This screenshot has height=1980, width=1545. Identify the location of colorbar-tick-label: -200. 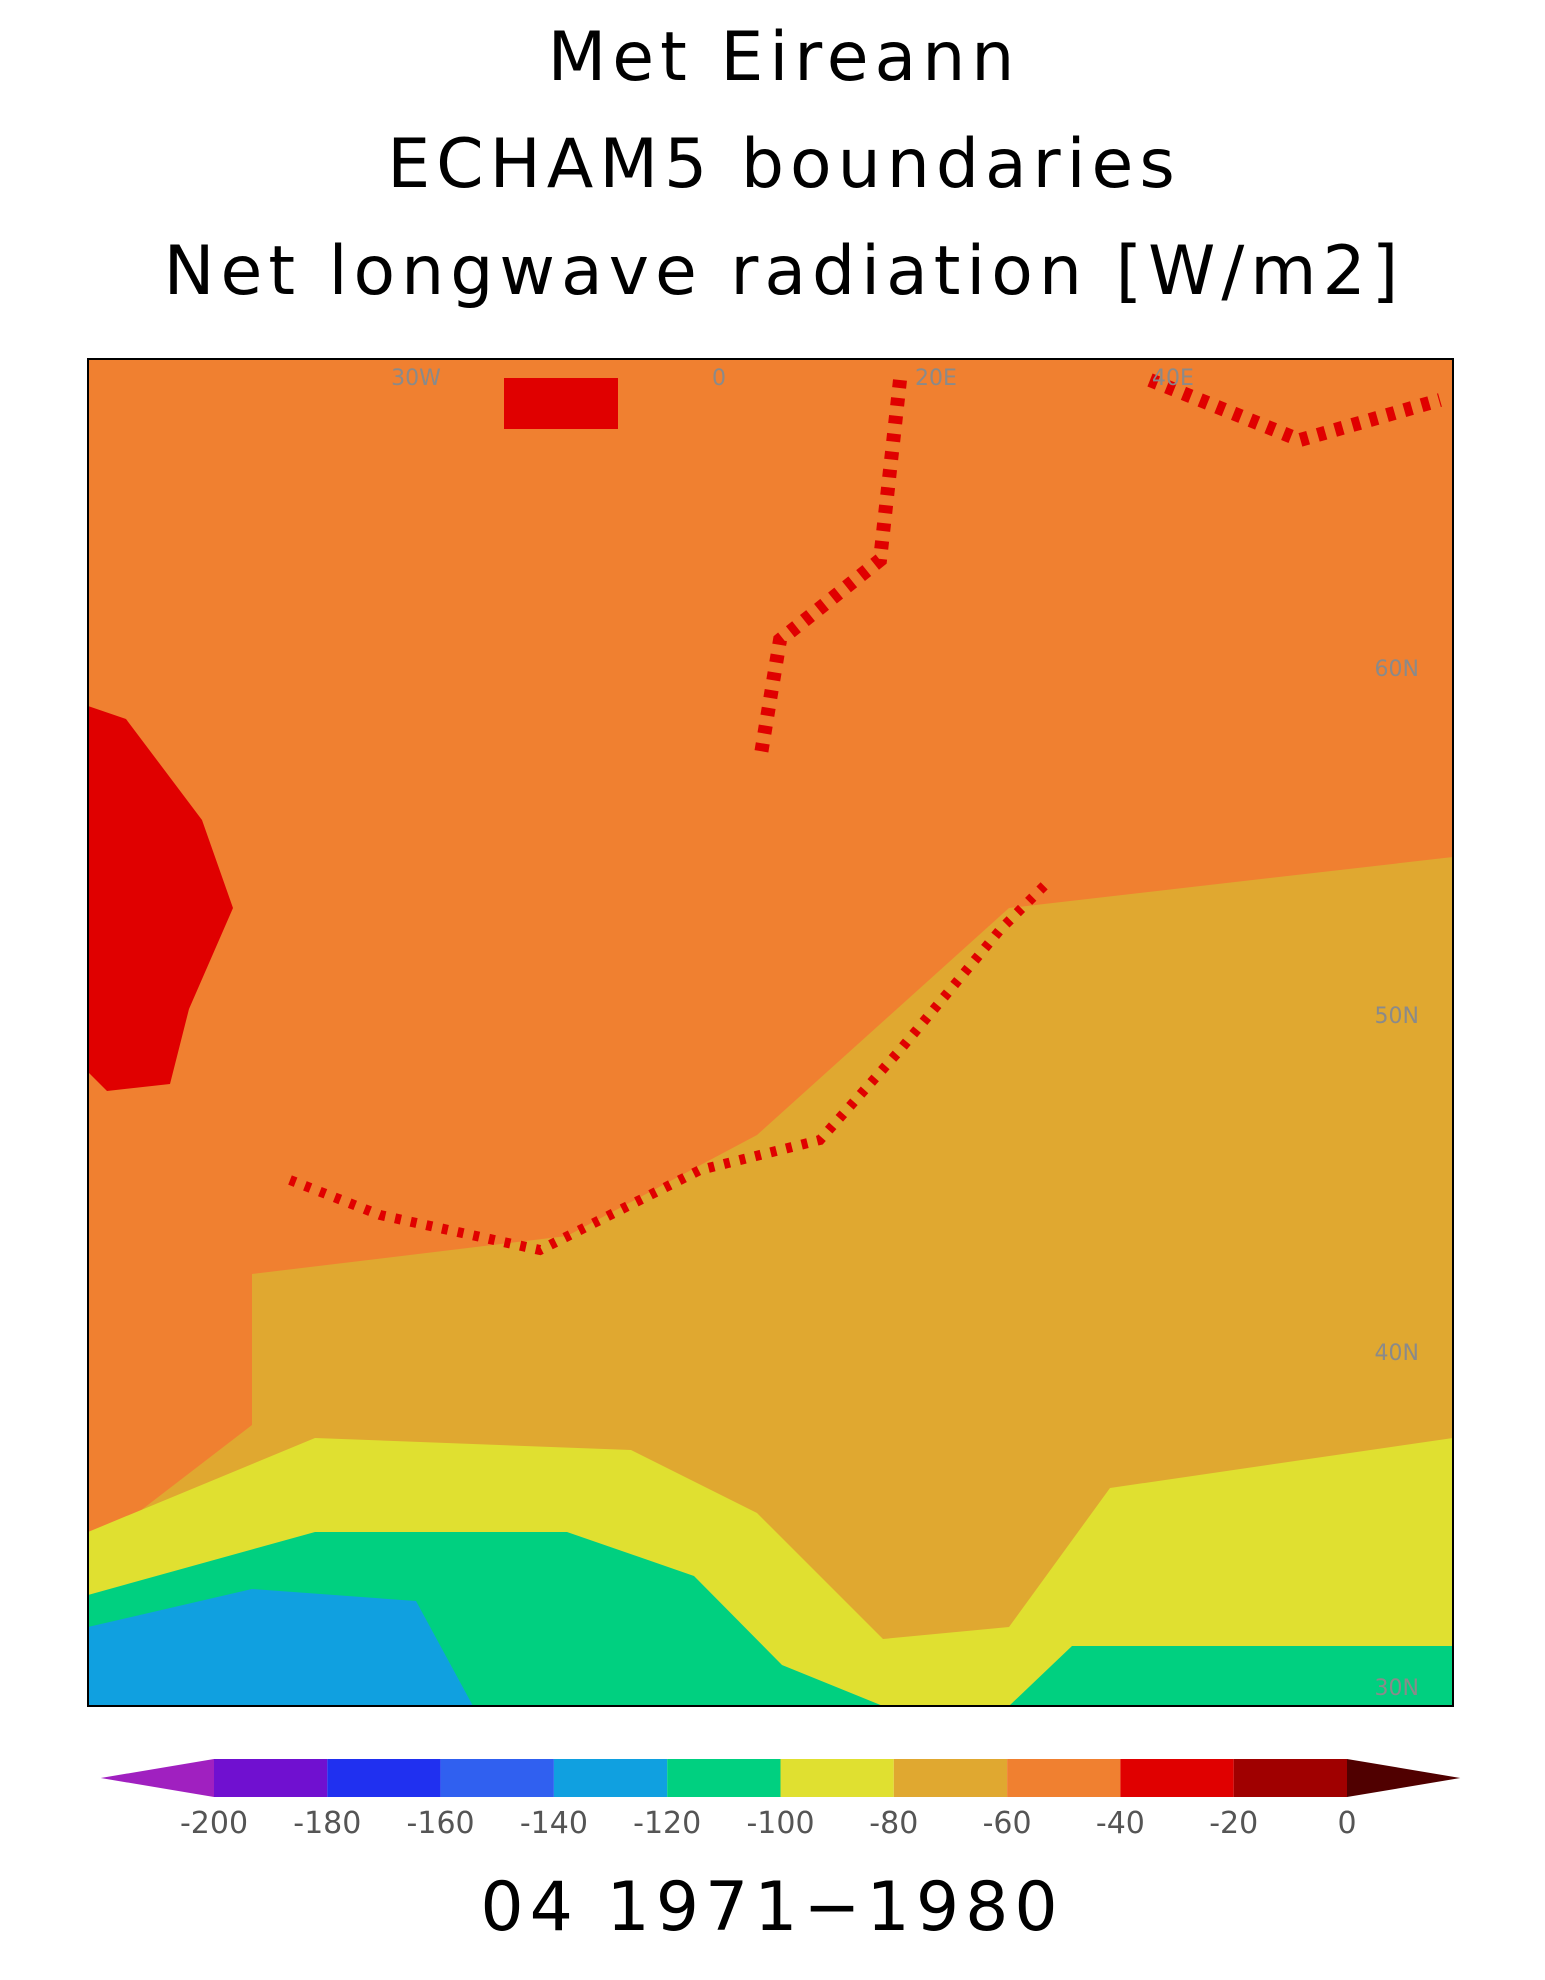
(214, 1823).